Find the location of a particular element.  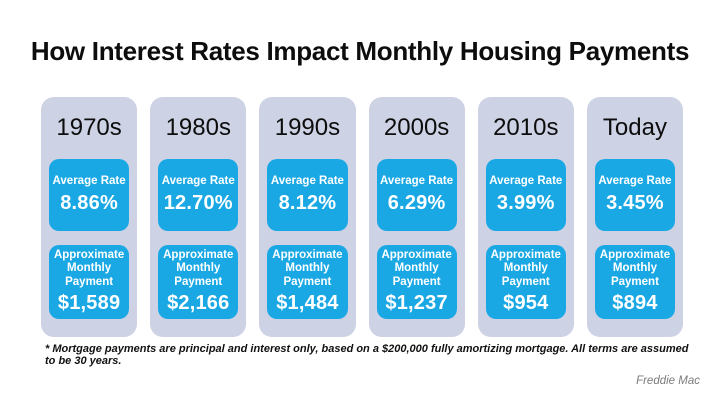

payment-card: Approximate Monthly Payment $1,589 is located at coordinates (89, 282).